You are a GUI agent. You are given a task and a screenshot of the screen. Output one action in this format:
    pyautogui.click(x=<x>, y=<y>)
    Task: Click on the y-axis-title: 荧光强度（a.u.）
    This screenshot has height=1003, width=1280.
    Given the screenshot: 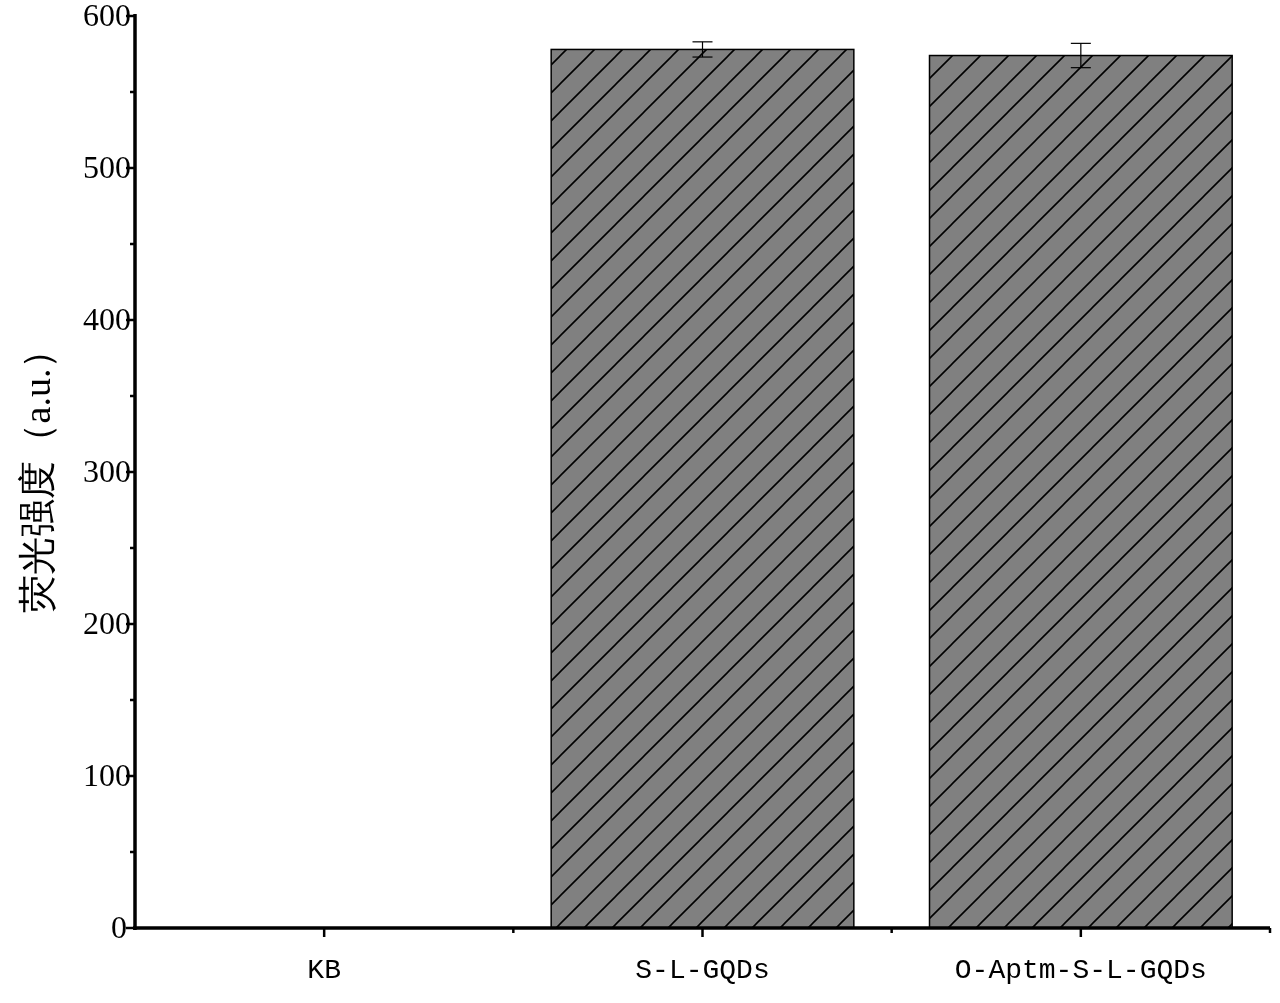 What is the action you would take?
    pyautogui.click(x=37, y=472)
    